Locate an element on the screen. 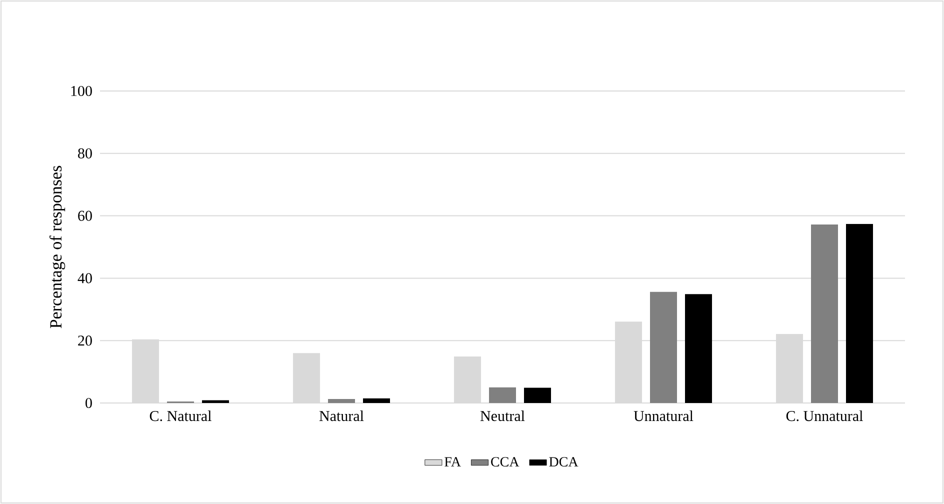 This screenshot has width=944, height=504. x-tick-label: Neutral is located at coordinates (502, 416).